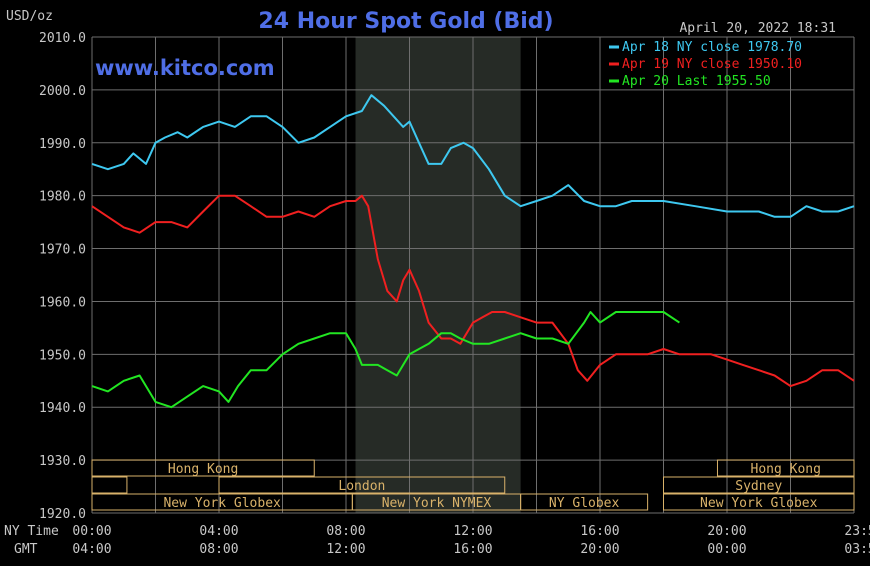  What do you see at coordinates (26, 549) in the screenshot?
I see `gmt-label: GMT` at bounding box center [26, 549].